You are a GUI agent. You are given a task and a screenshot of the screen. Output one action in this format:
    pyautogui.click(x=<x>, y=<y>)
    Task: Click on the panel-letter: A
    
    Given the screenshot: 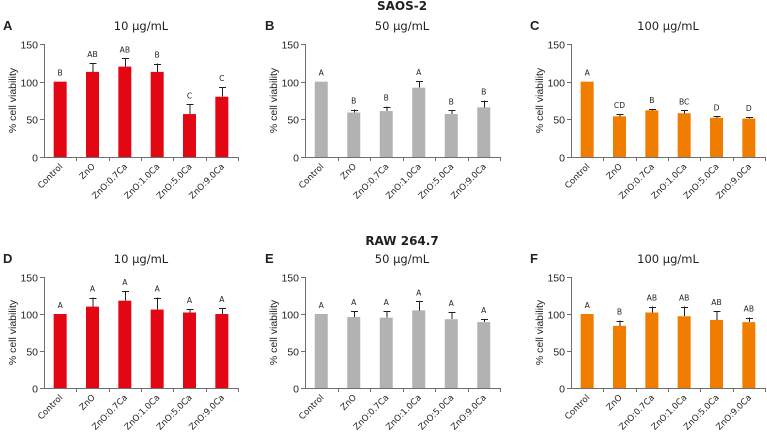 What is the action you would take?
    pyautogui.click(x=8, y=25)
    